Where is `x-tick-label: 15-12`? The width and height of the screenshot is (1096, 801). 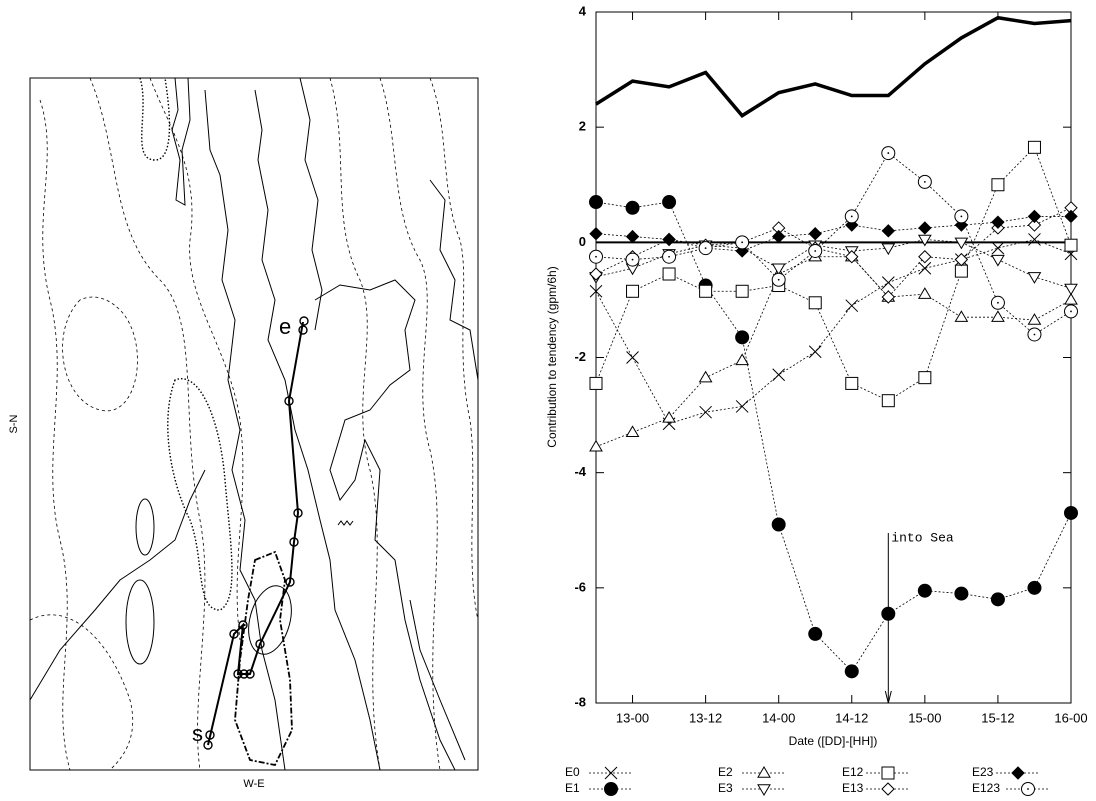
x-tick-label: 15-12 is located at coordinates (997, 717).